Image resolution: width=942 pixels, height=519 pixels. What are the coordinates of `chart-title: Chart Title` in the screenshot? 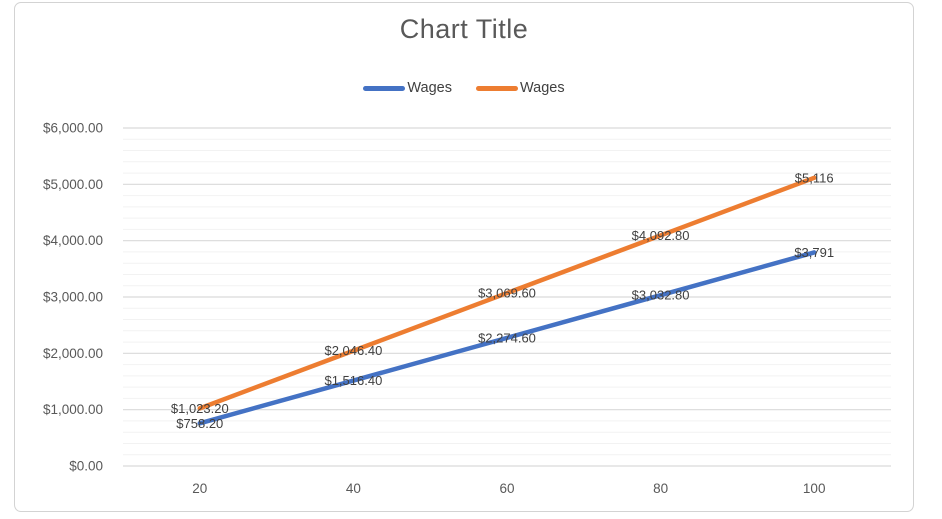 It's located at (464, 29).